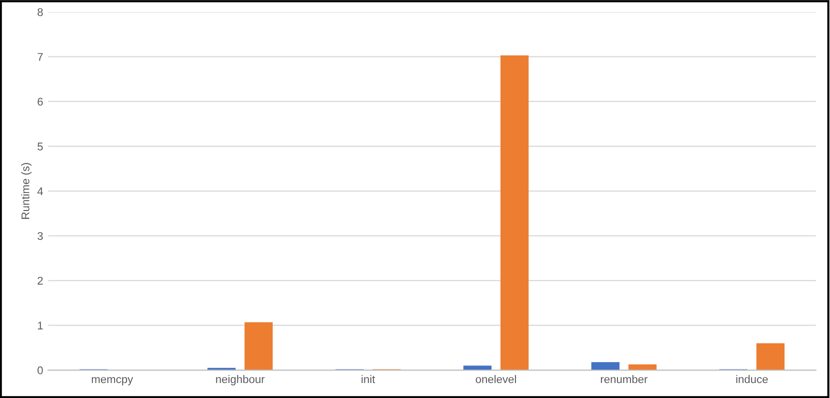 Image resolution: width=830 pixels, height=398 pixels. What do you see at coordinates (40, 280) in the screenshot?
I see `y-tick-label: 2` at bounding box center [40, 280].